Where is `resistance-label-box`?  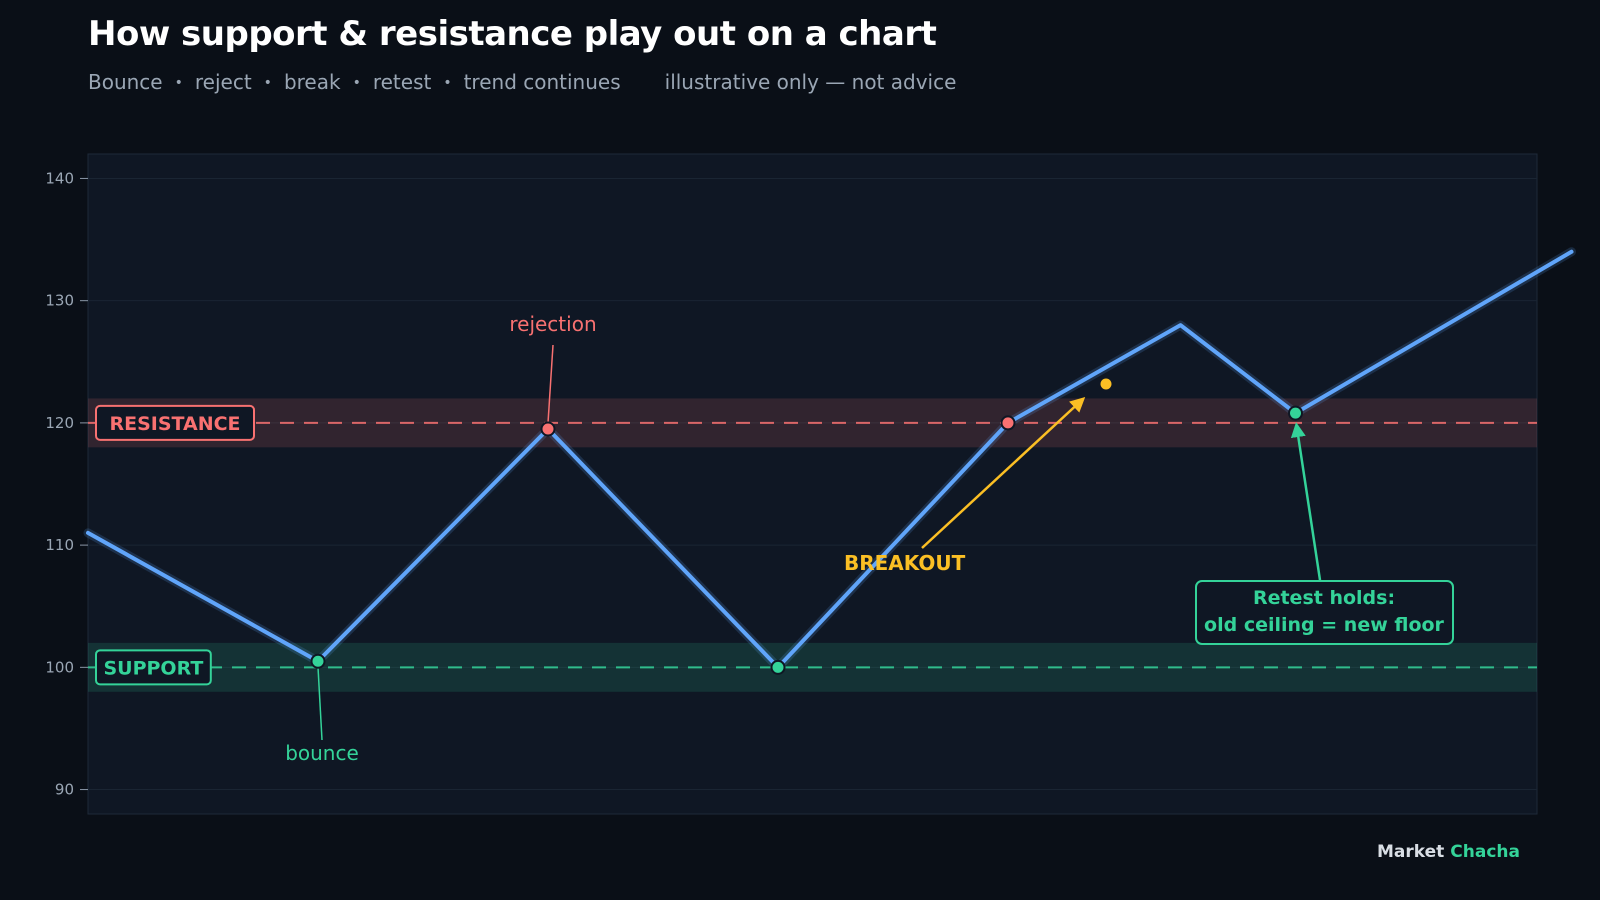
resistance-label-box is located at coordinates (175, 422).